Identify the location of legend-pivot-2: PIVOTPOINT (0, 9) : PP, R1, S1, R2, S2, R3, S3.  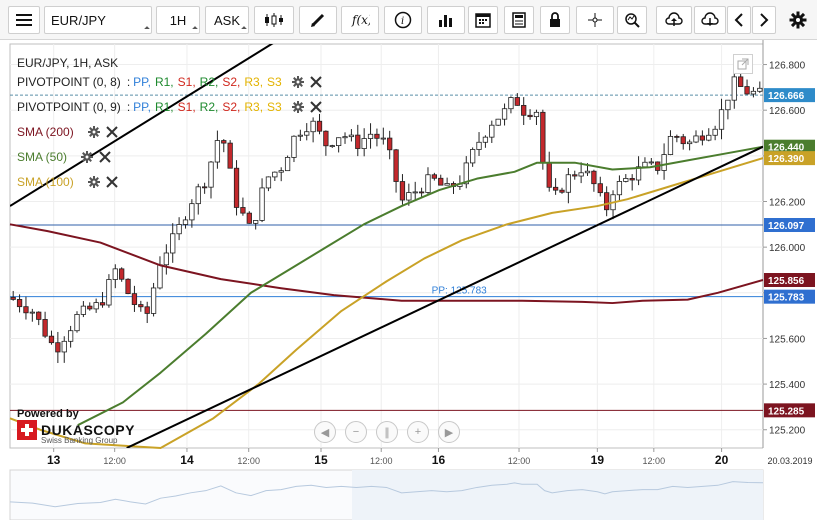
(169, 107).